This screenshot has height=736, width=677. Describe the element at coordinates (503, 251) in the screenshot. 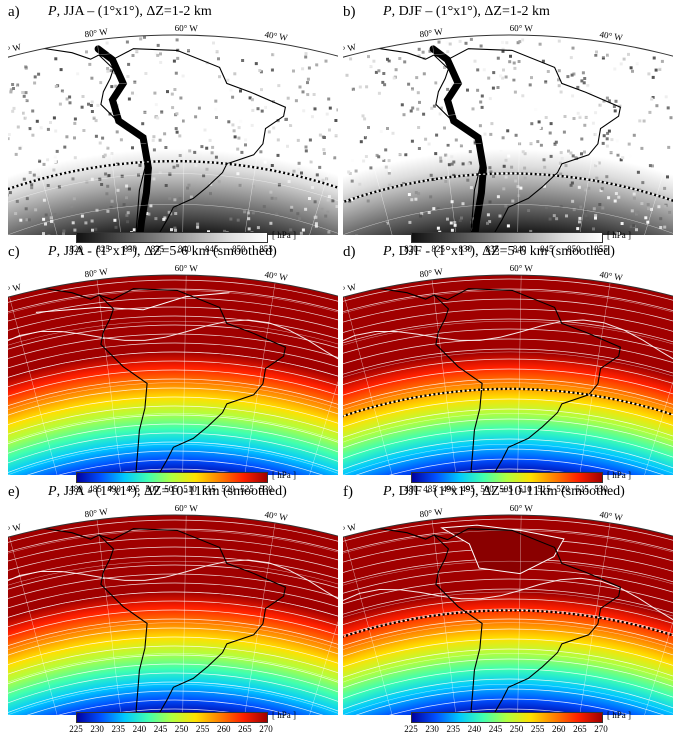

I see `panel-title-text: , DJF - (1°x1°), ΔZ=5-6 km (smoothed)` at that location.